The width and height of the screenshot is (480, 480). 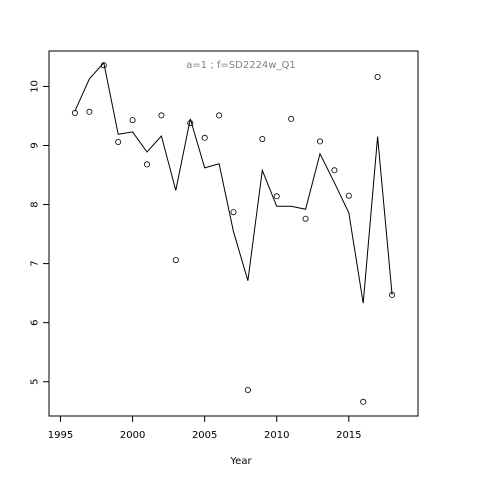 I want to click on chart-annotation: a=1 ; f=SD2224w_Q1, so click(x=240, y=65).